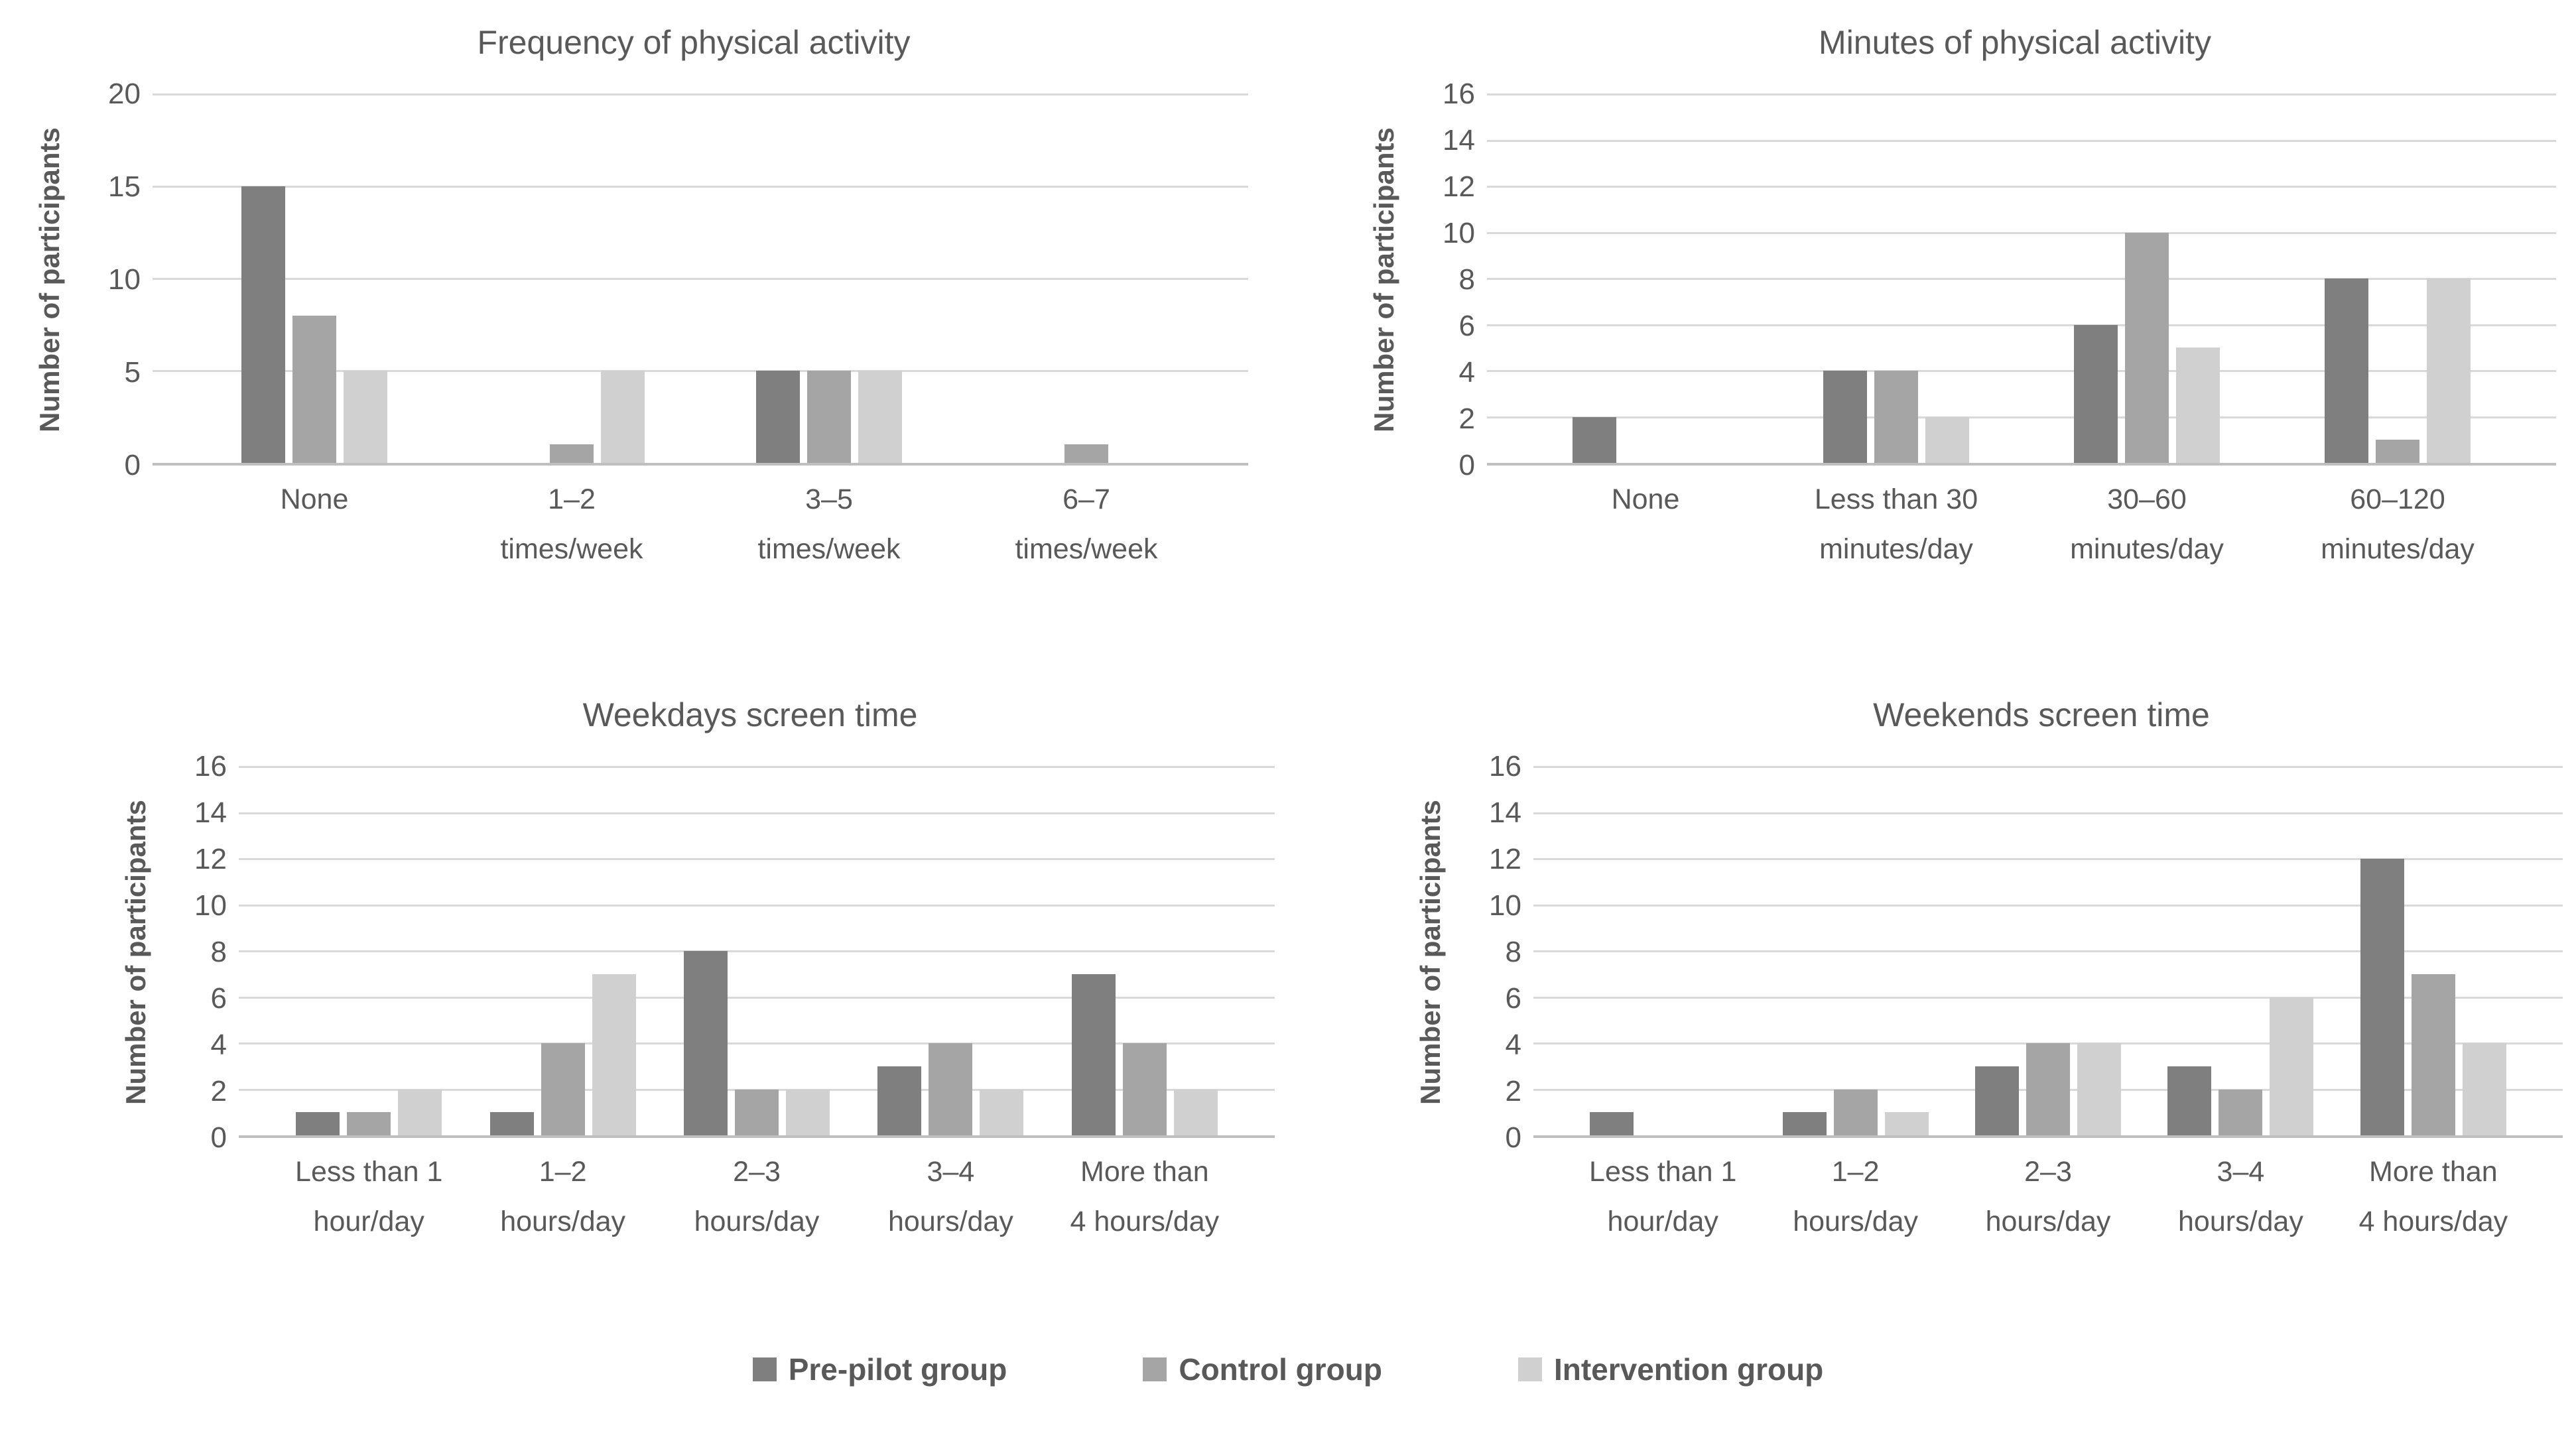 The image size is (2576, 1447). I want to click on x-category-label: 3–4 hours/day, so click(2241, 1197).